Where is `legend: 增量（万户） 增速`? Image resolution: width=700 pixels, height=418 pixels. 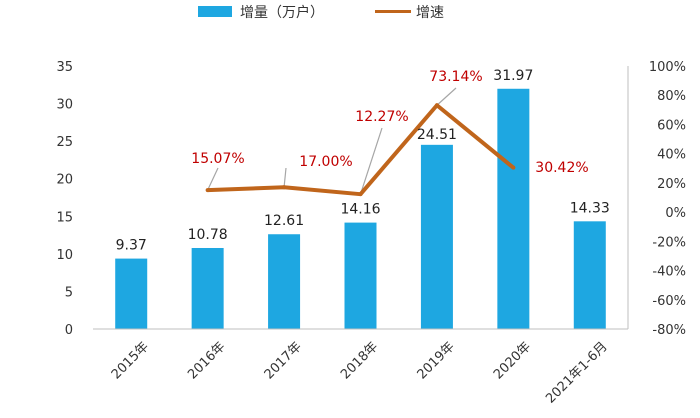 legend: 增量（万户） 增速 is located at coordinates (321, 12).